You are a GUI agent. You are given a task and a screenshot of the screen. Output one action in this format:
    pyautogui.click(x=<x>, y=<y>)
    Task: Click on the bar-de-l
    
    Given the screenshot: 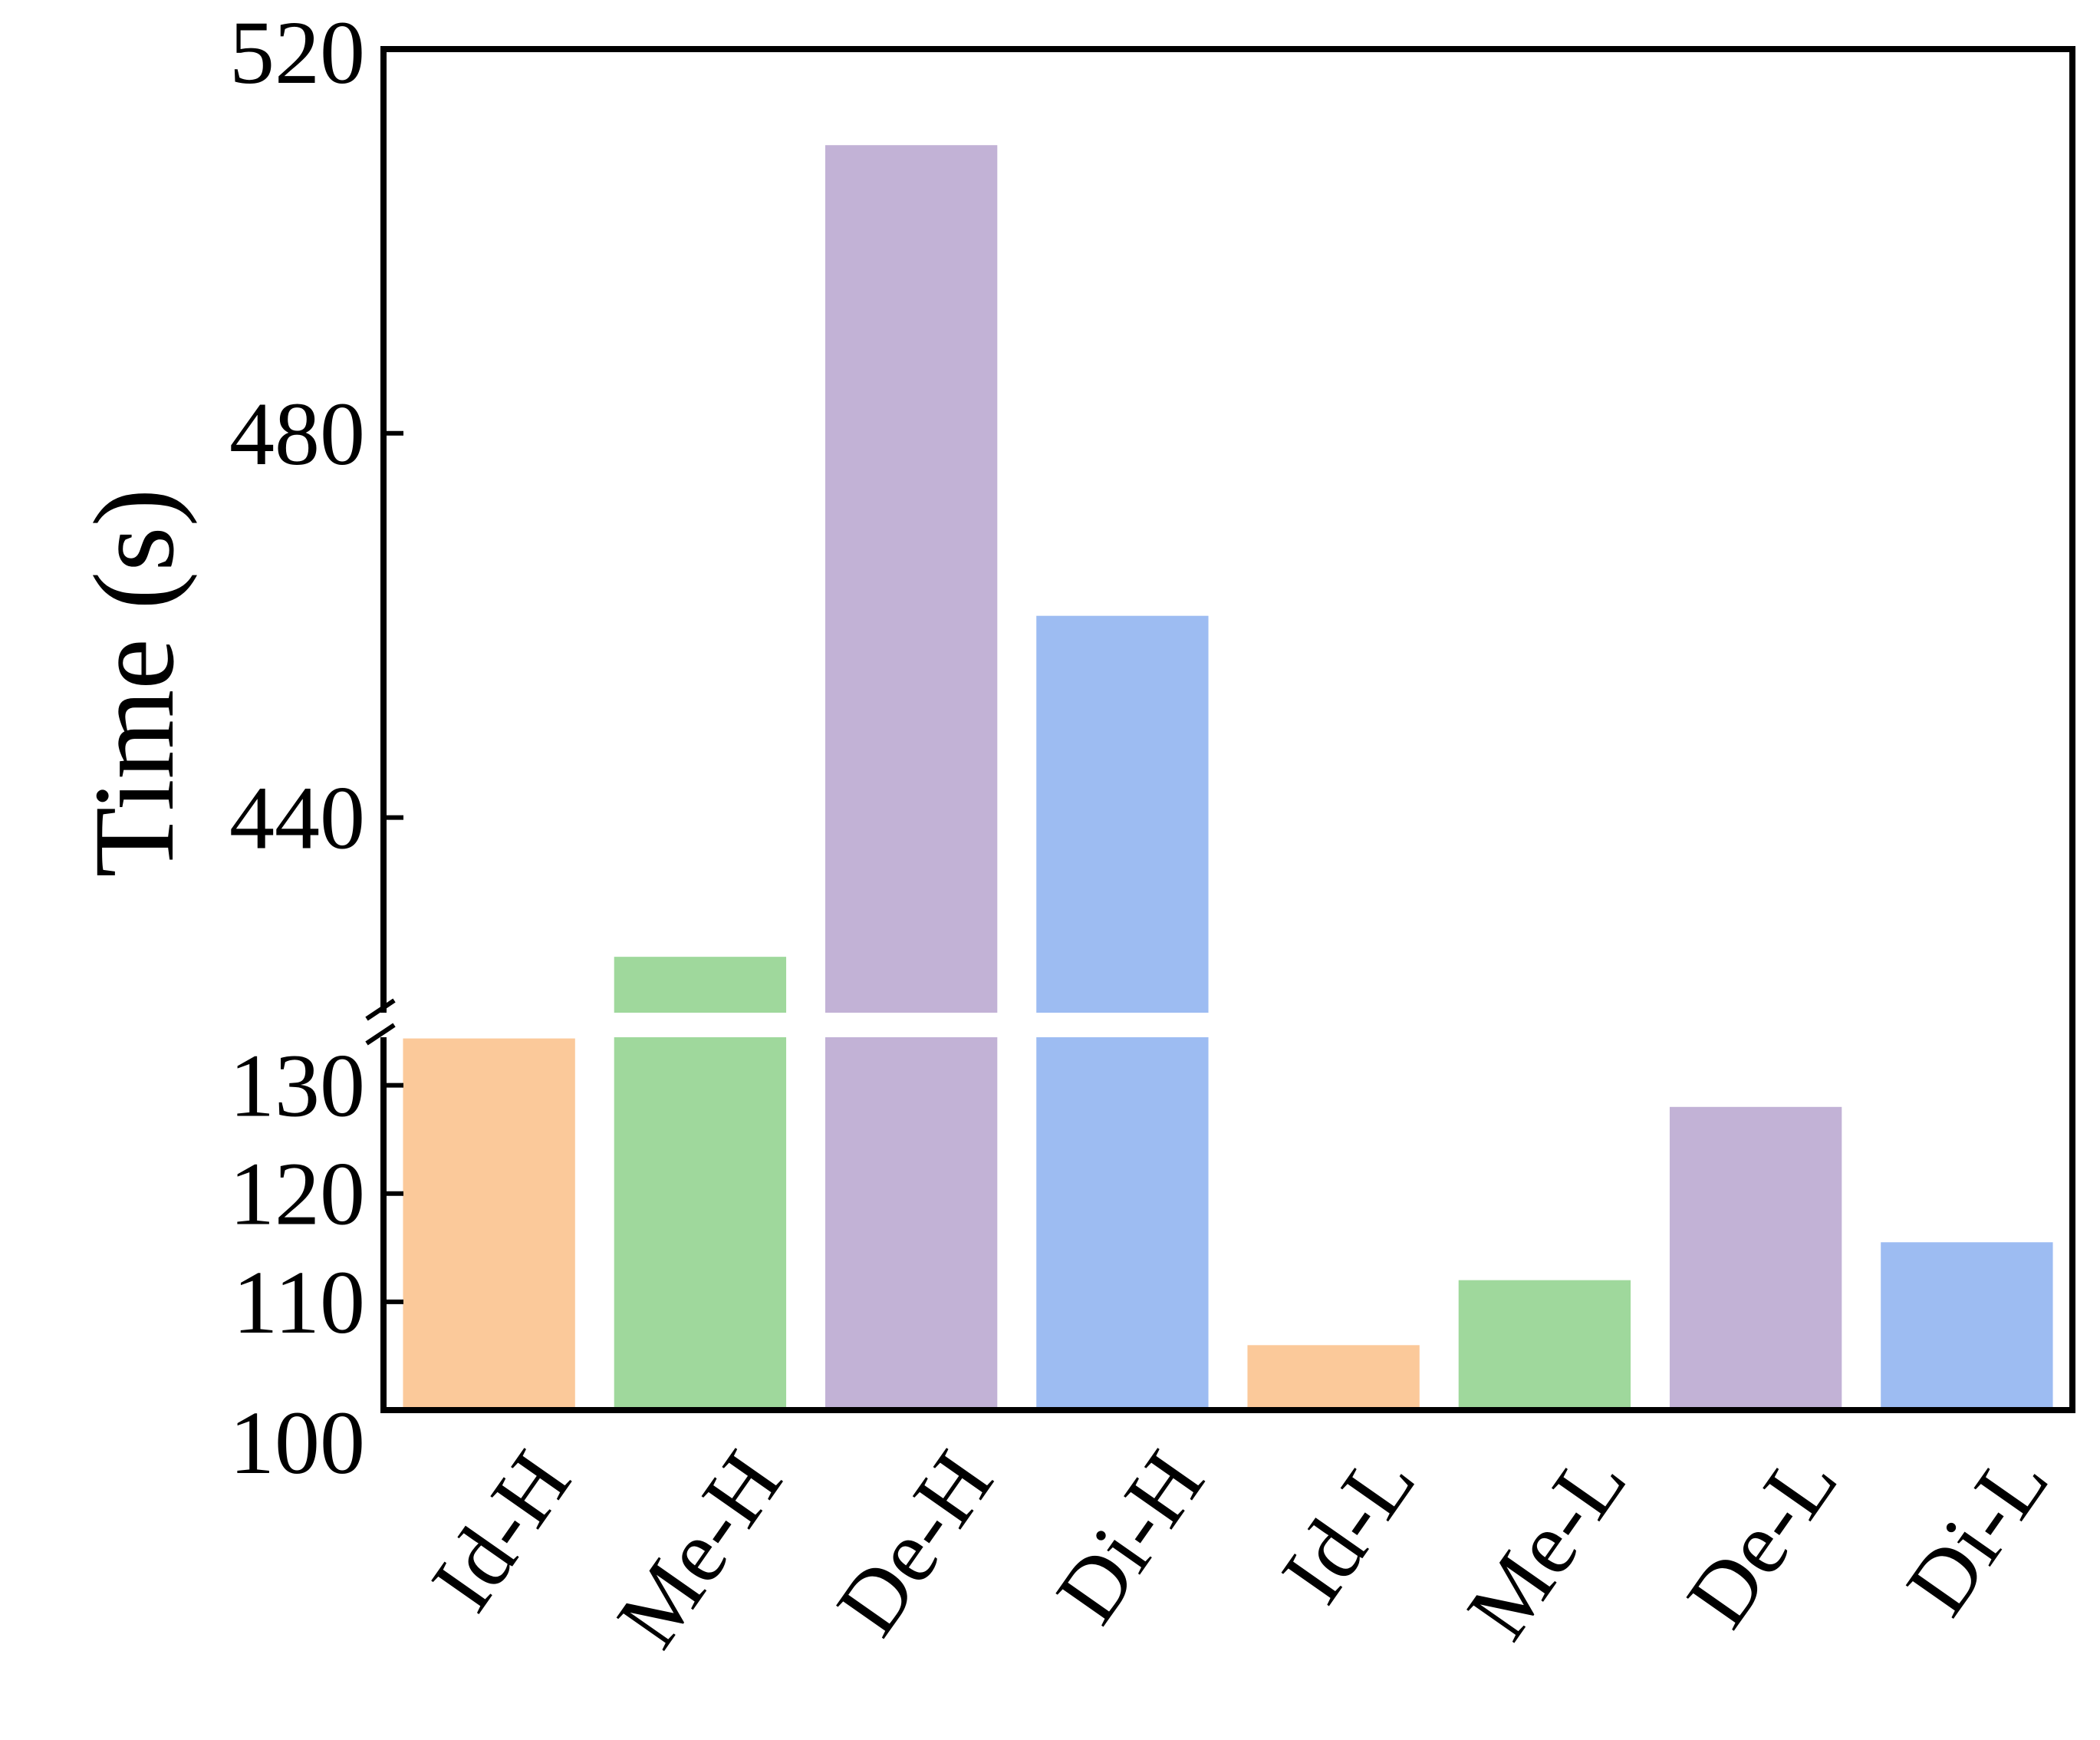 What is the action you would take?
    pyautogui.click(x=1755, y=1258)
    